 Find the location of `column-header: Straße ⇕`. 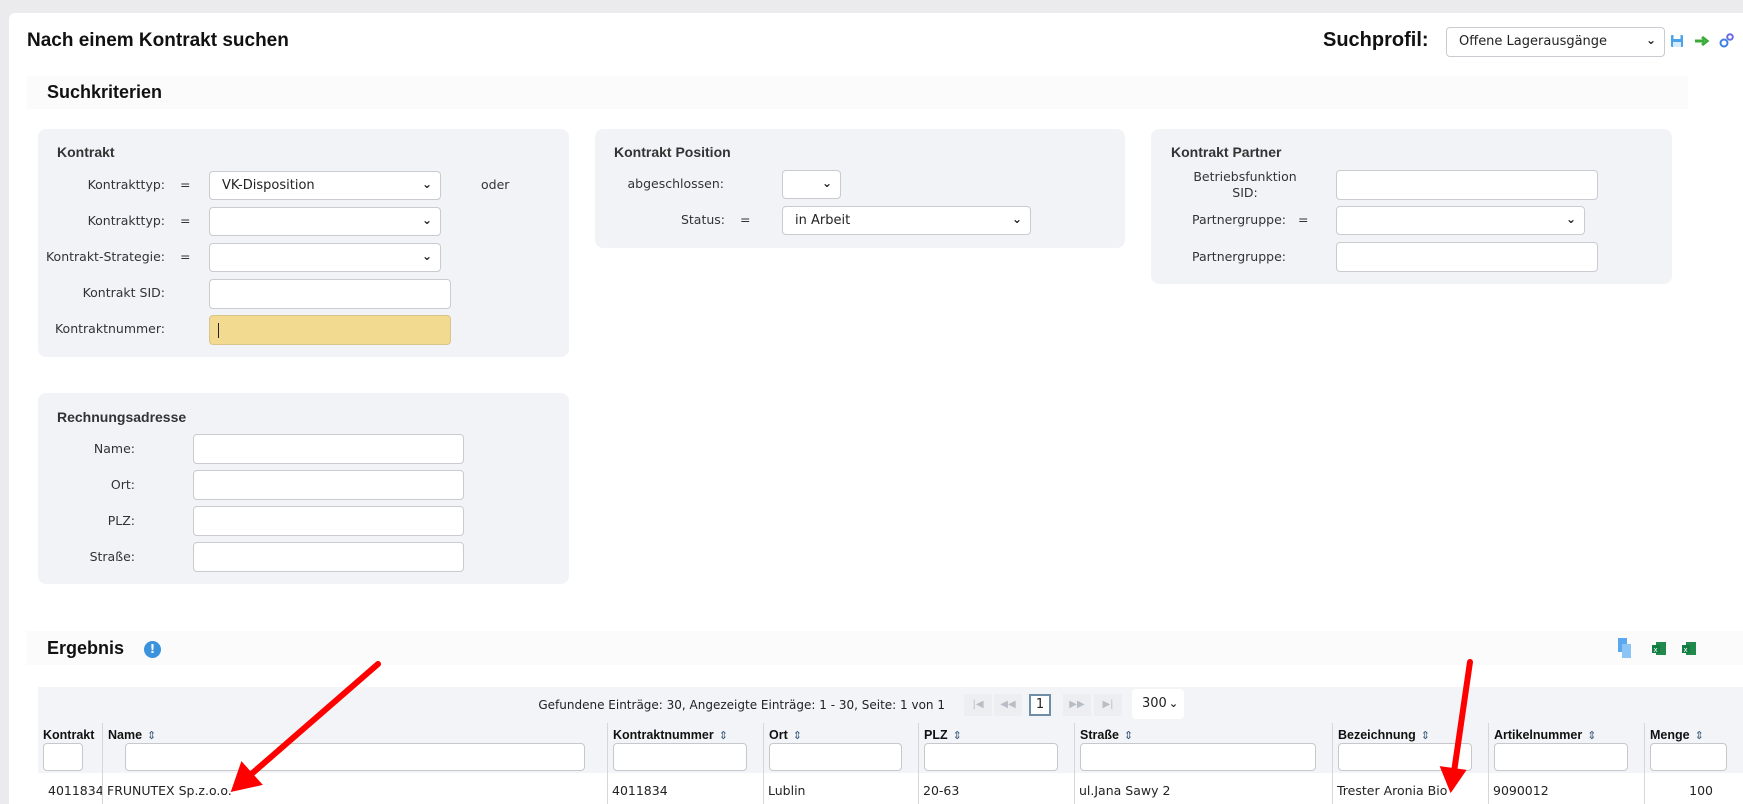

column-header: Straße ⇕ is located at coordinates (1203, 748).